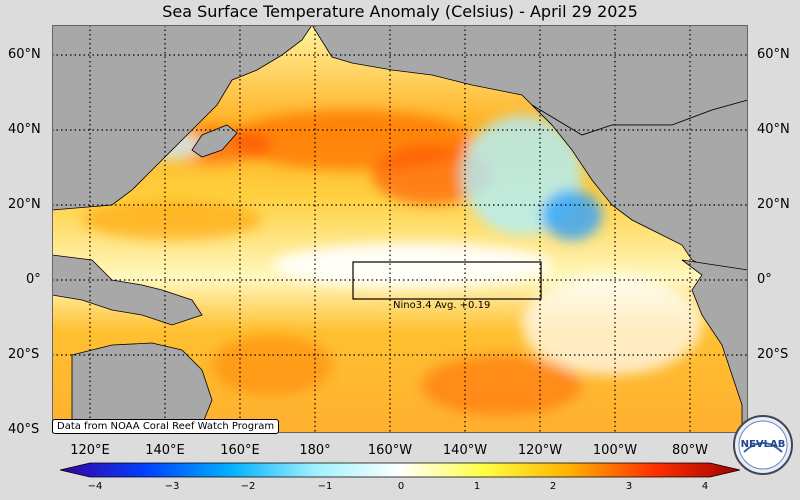 Image resolution: width=800 pixels, height=500 pixels. What do you see at coordinates (639, 185) in the screenshot?
I see `north-america-west` at bounding box center [639, 185].